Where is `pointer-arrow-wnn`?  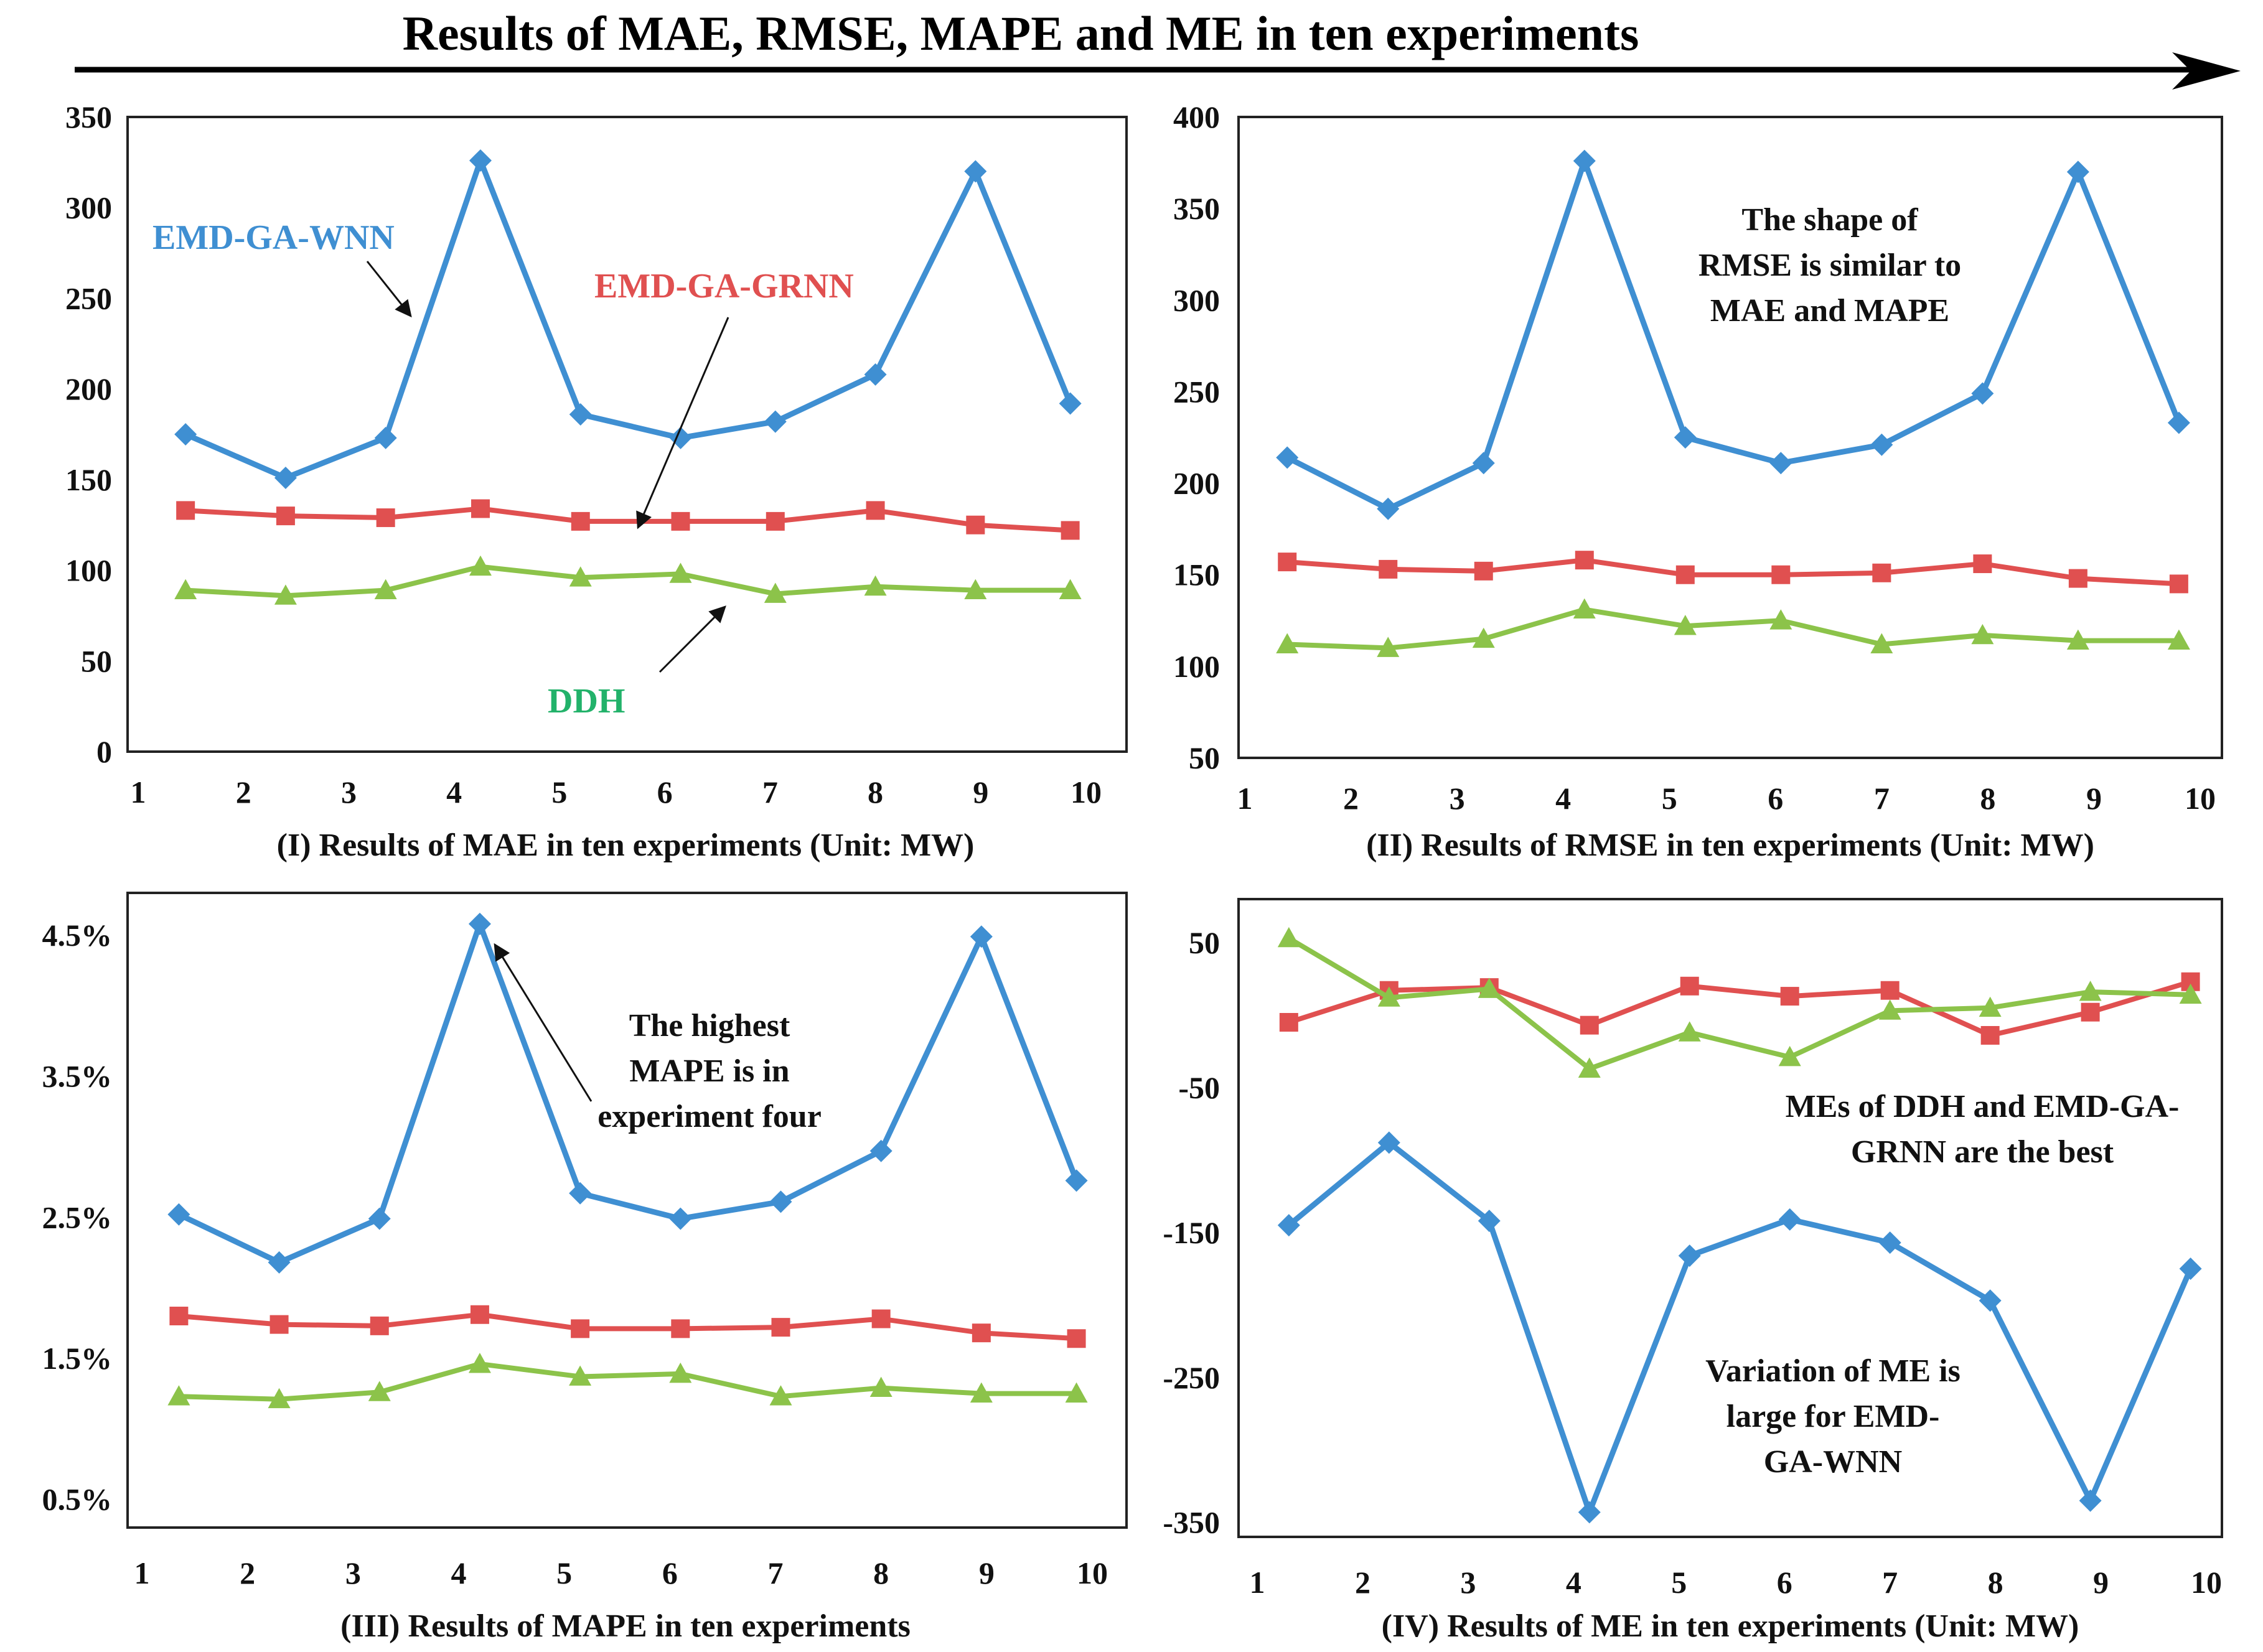 pointer-arrow-wnn is located at coordinates (389, 289).